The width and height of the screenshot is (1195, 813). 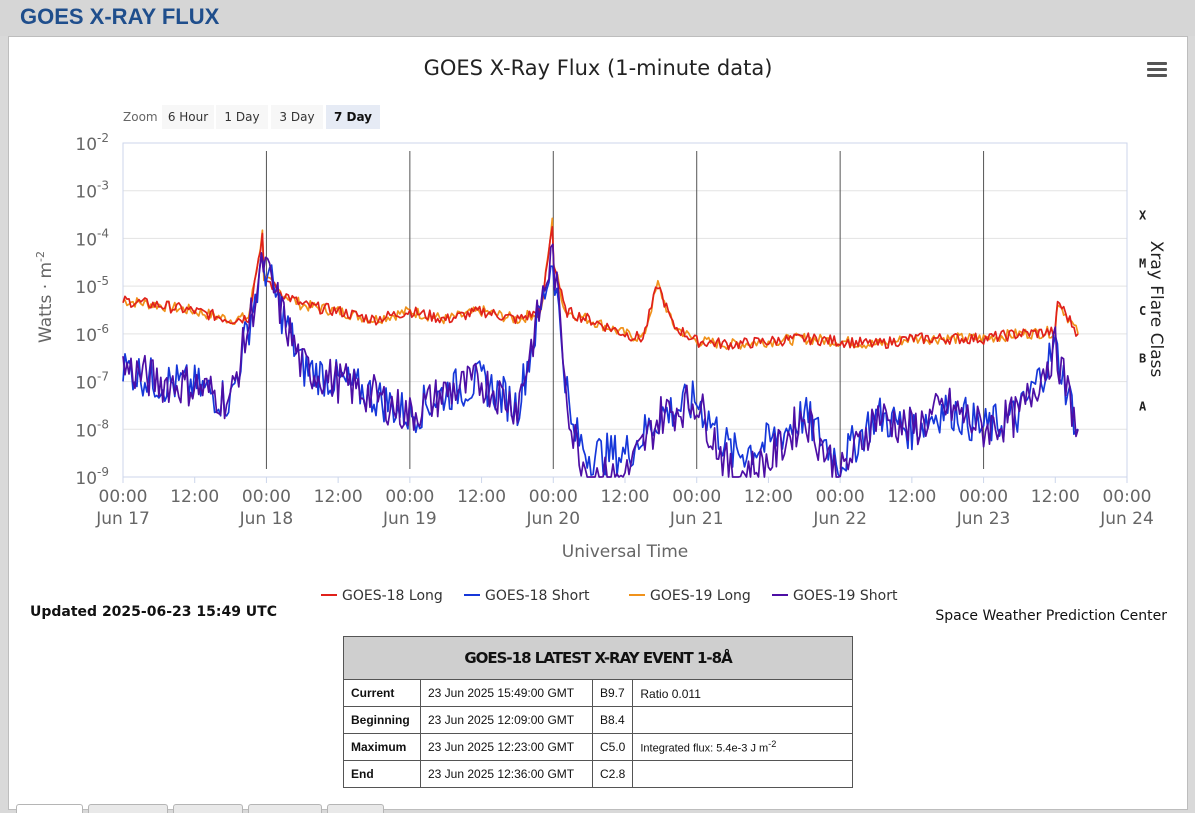 I want to click on row-time: 23 Jun 2025 15:49:00 GMT, so click(x=506, y=693).